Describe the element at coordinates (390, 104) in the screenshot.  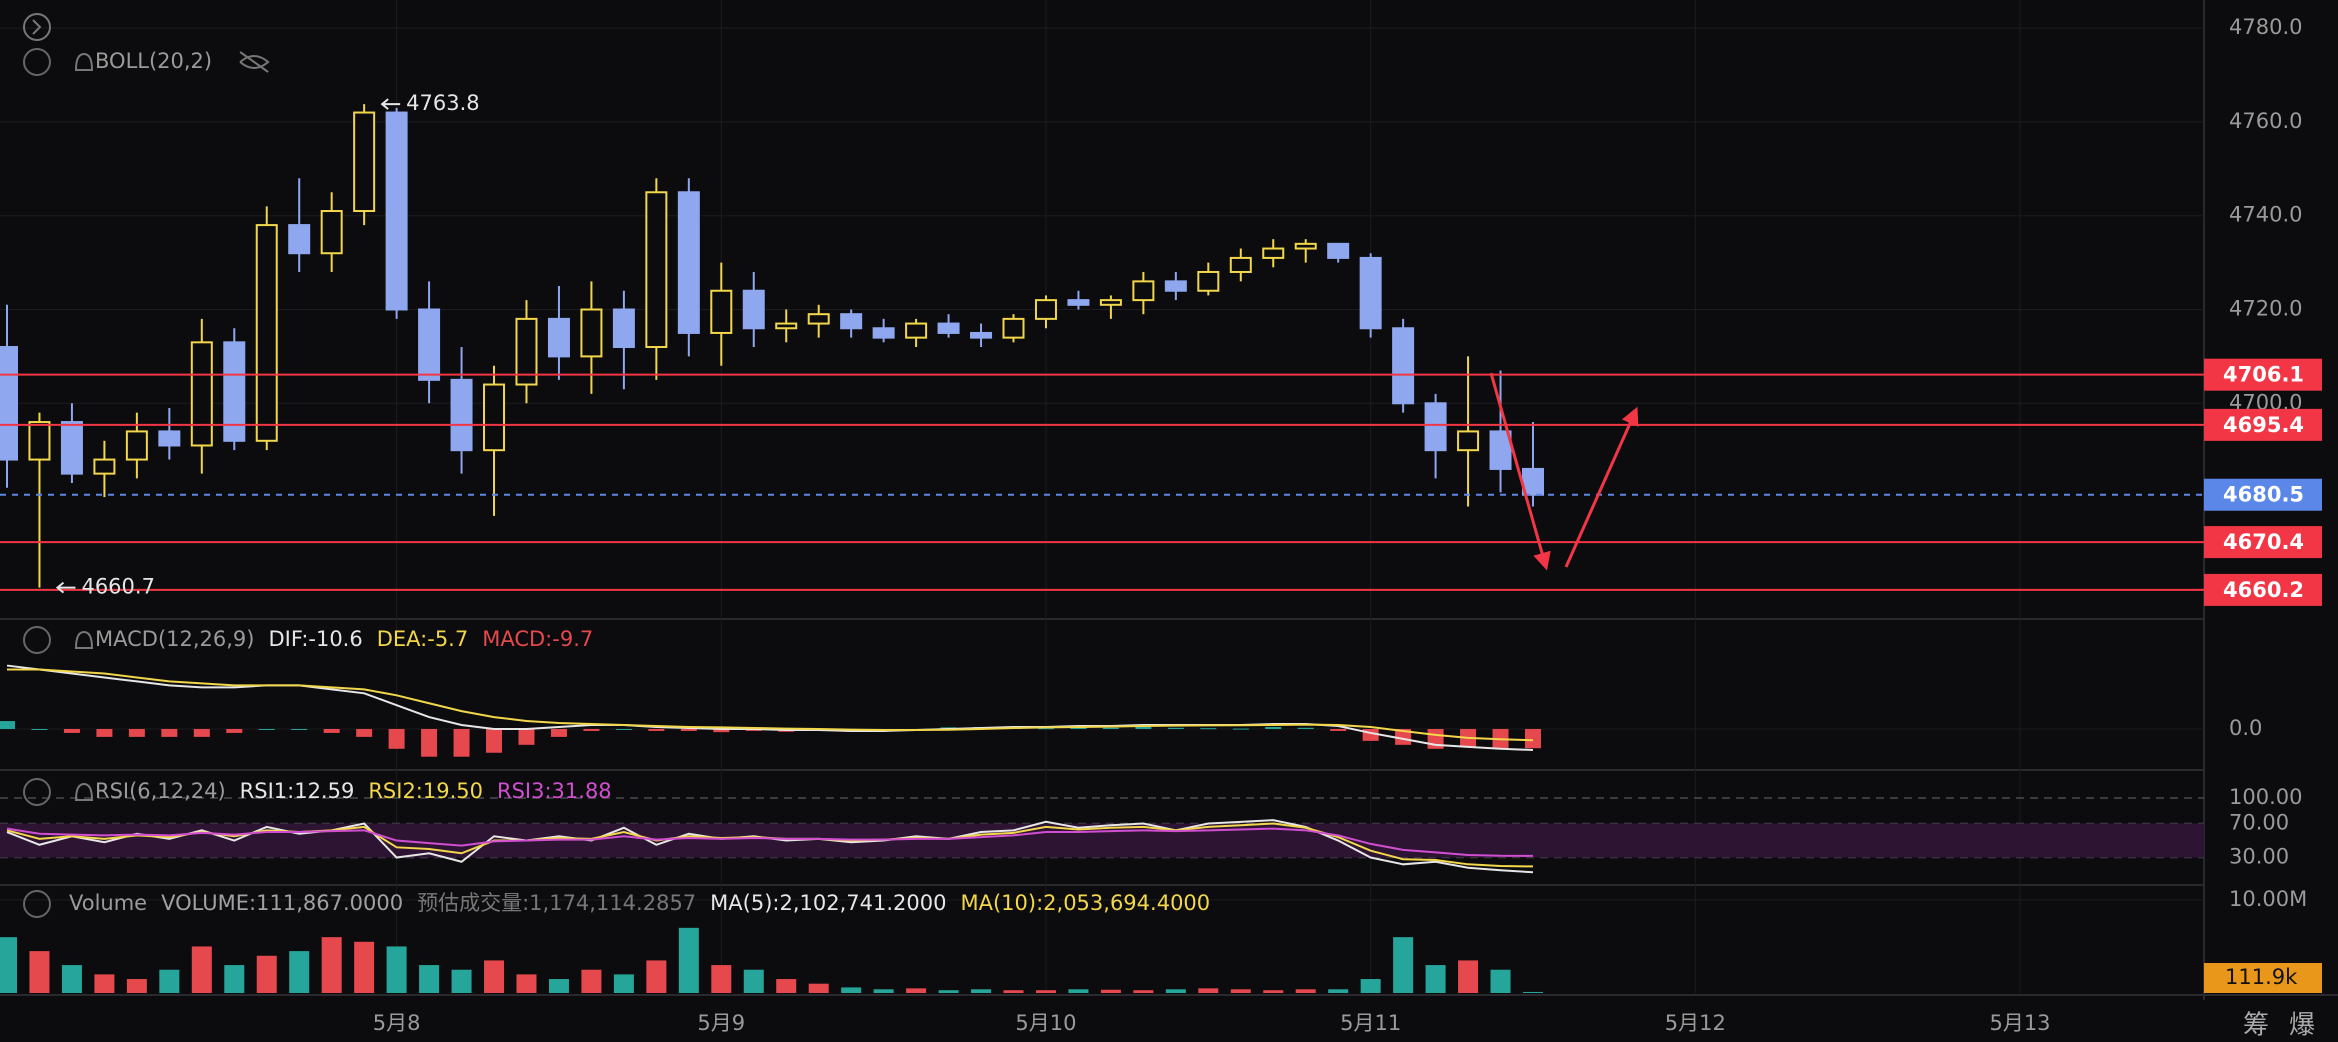
I see `annotation-arrow` at that location.